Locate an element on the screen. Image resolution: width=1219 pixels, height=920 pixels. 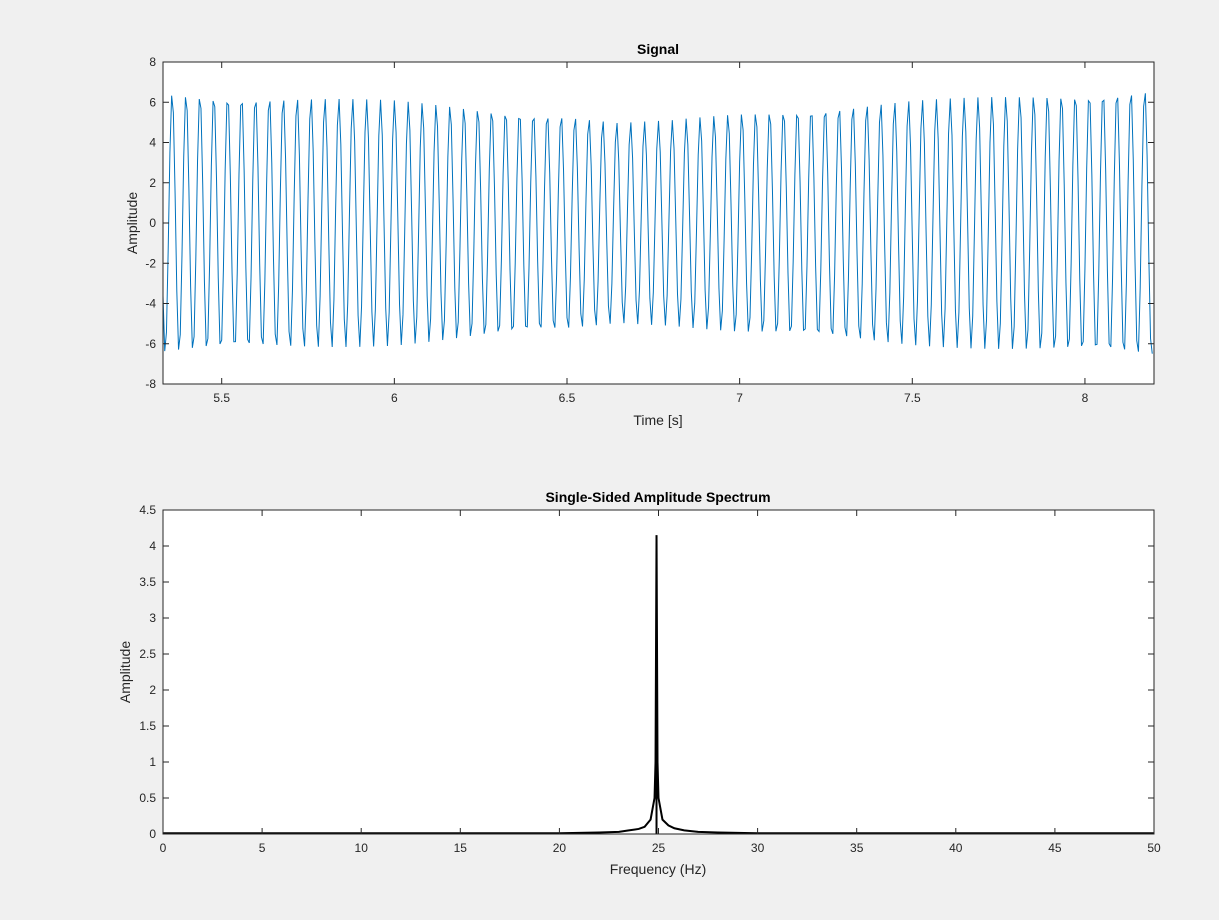
spectrum-ytick-label: 3 is located at coordinates (152, 618).